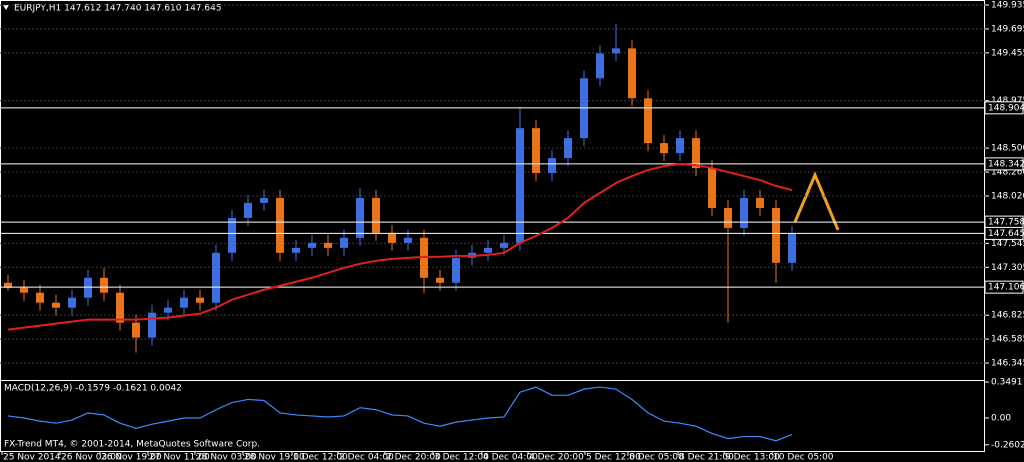 Image resolution: width=1024 pixels, height=462 pixels. I want to click on level-label: 148.342, so click(1006, 164).